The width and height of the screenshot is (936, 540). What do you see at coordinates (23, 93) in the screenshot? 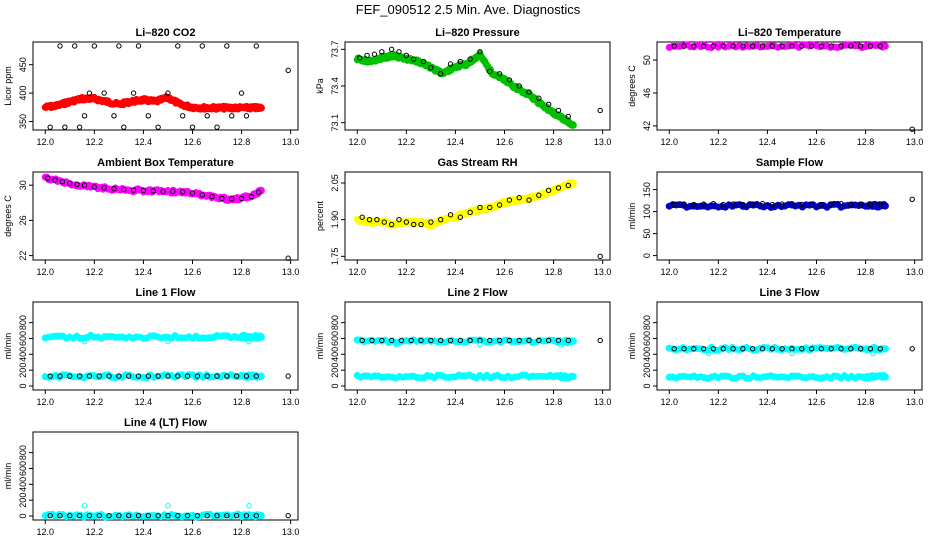
I see `y-tick-label: 400` at bounding box center [23, 93].